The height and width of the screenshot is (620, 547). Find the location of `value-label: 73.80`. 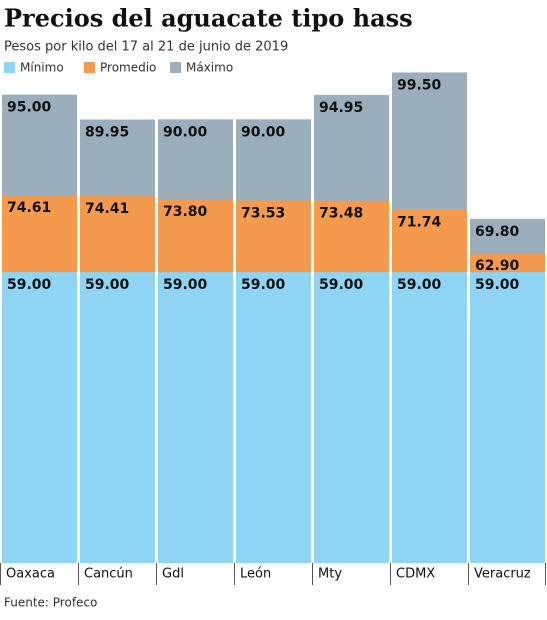

value-label: 73.80 is located at coordinates (185, 212).